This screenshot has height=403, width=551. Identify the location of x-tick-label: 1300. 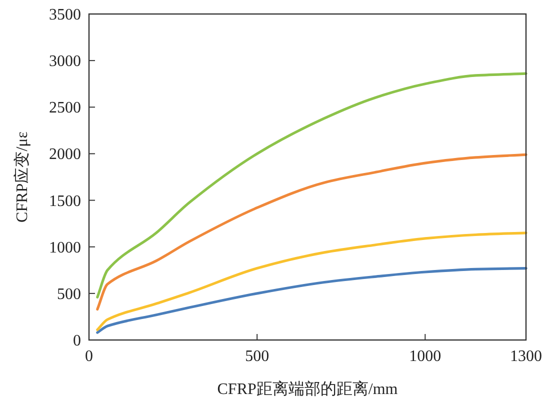
(526, 356).